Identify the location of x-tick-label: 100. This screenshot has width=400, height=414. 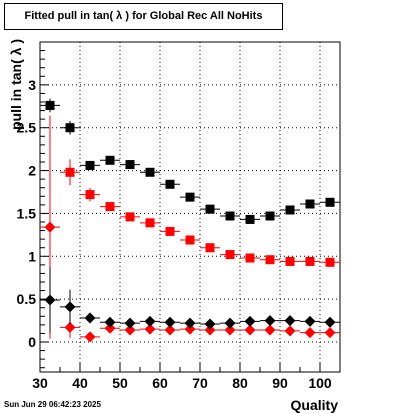
(320, 383).